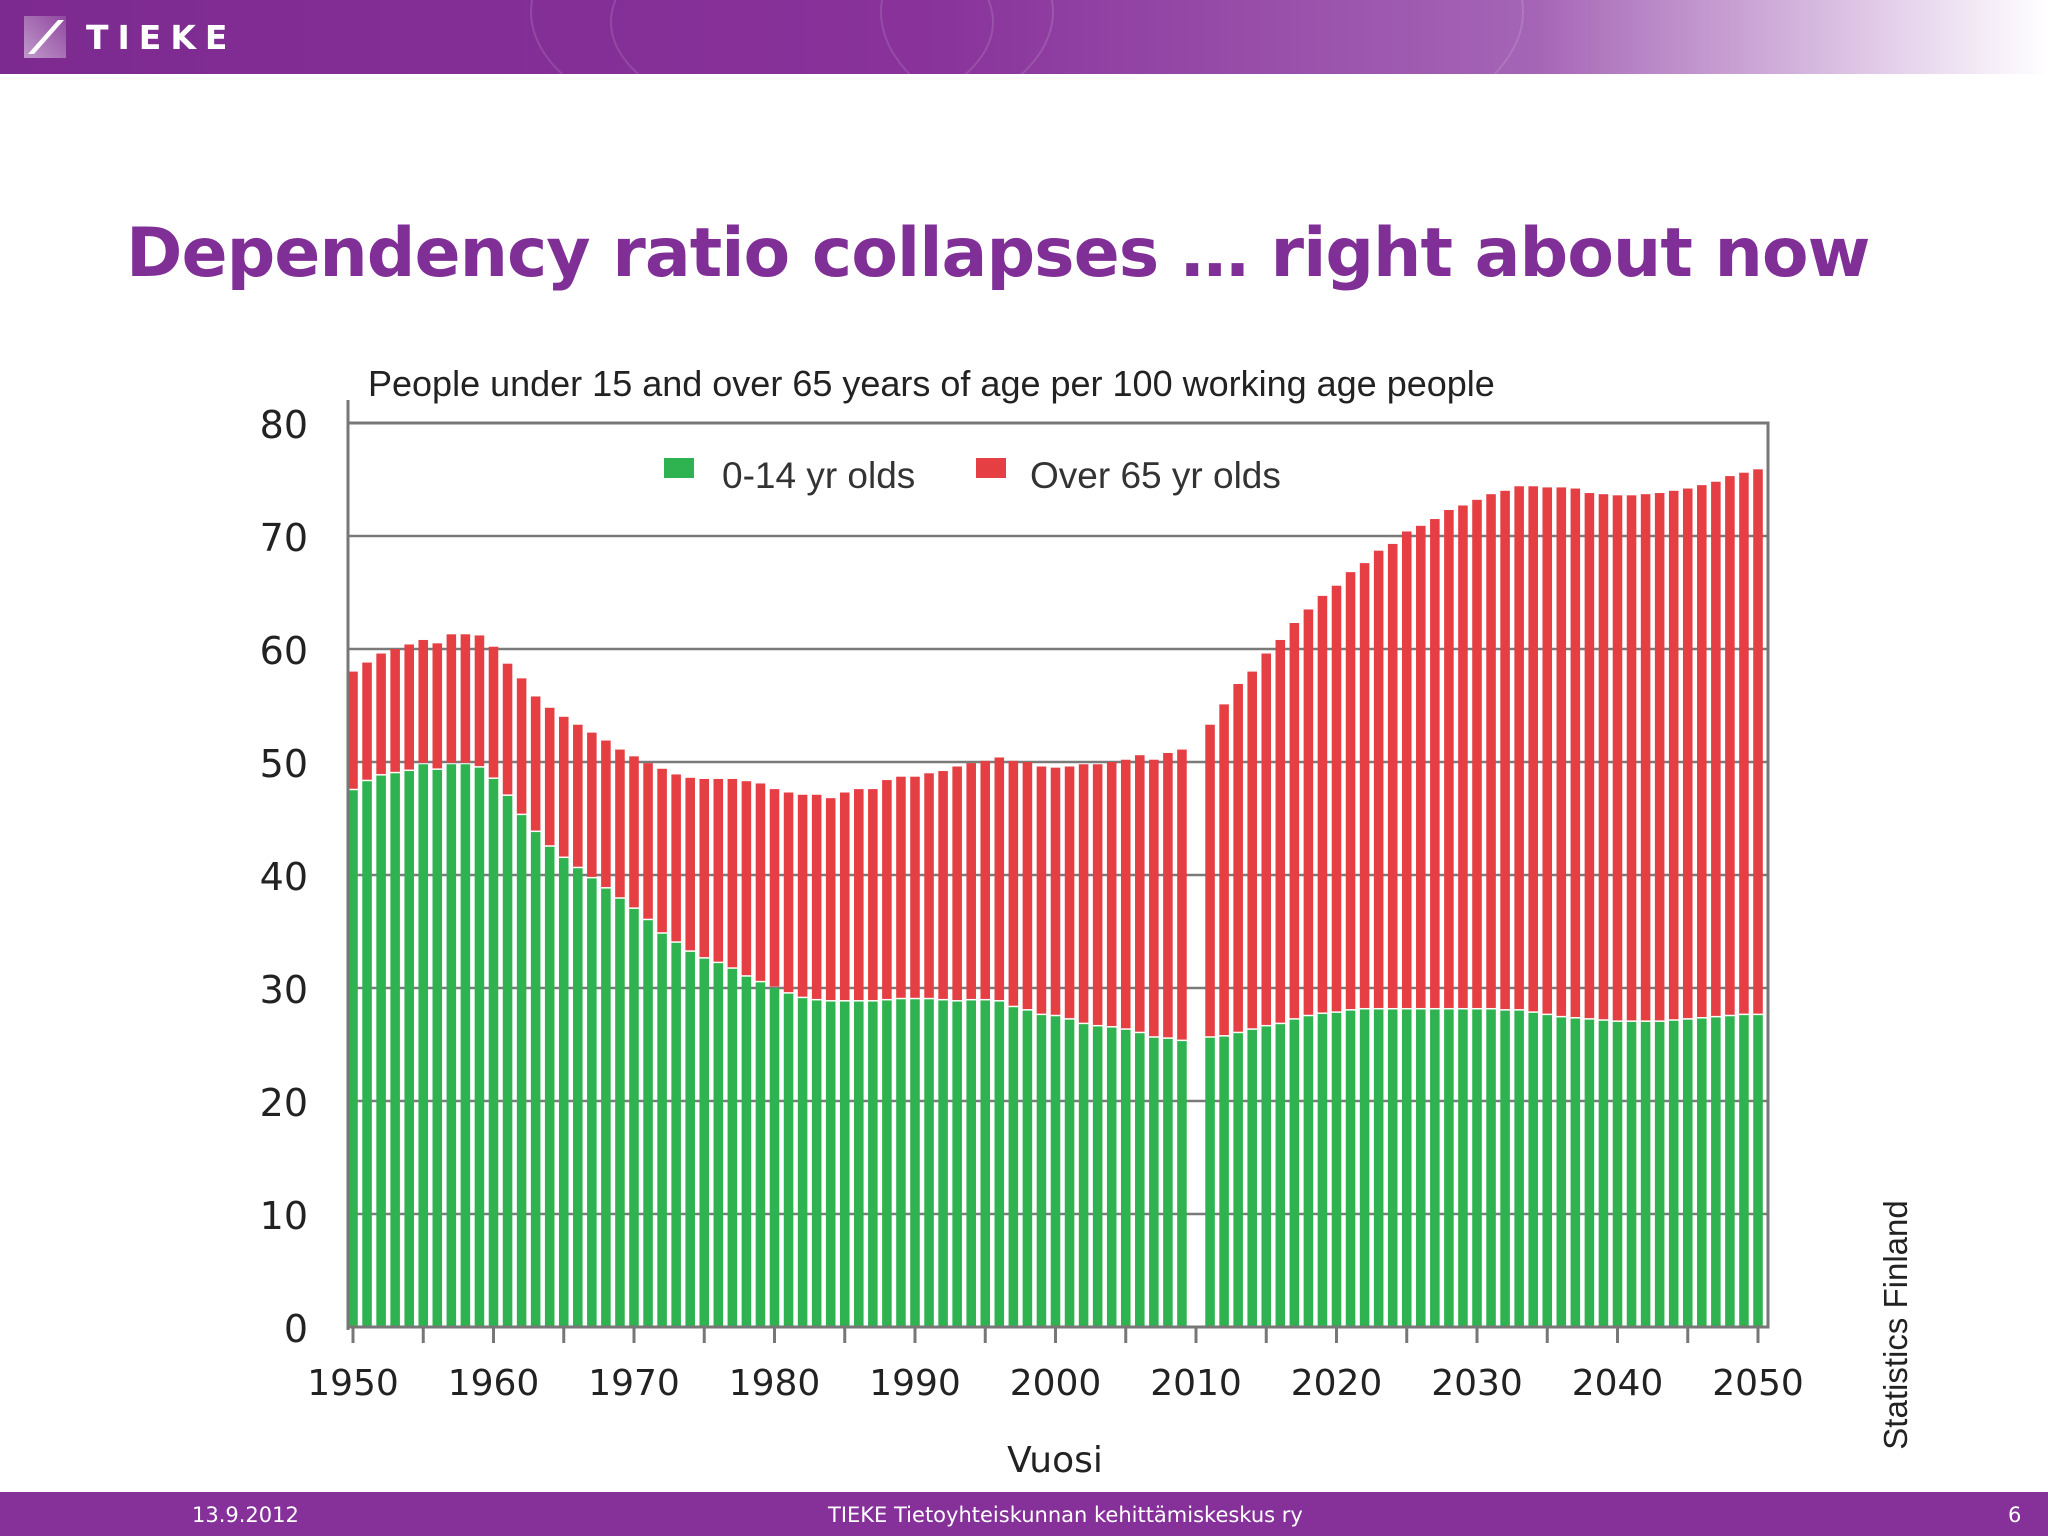  I want to click on bar-old-2024, so click(1392, 775).